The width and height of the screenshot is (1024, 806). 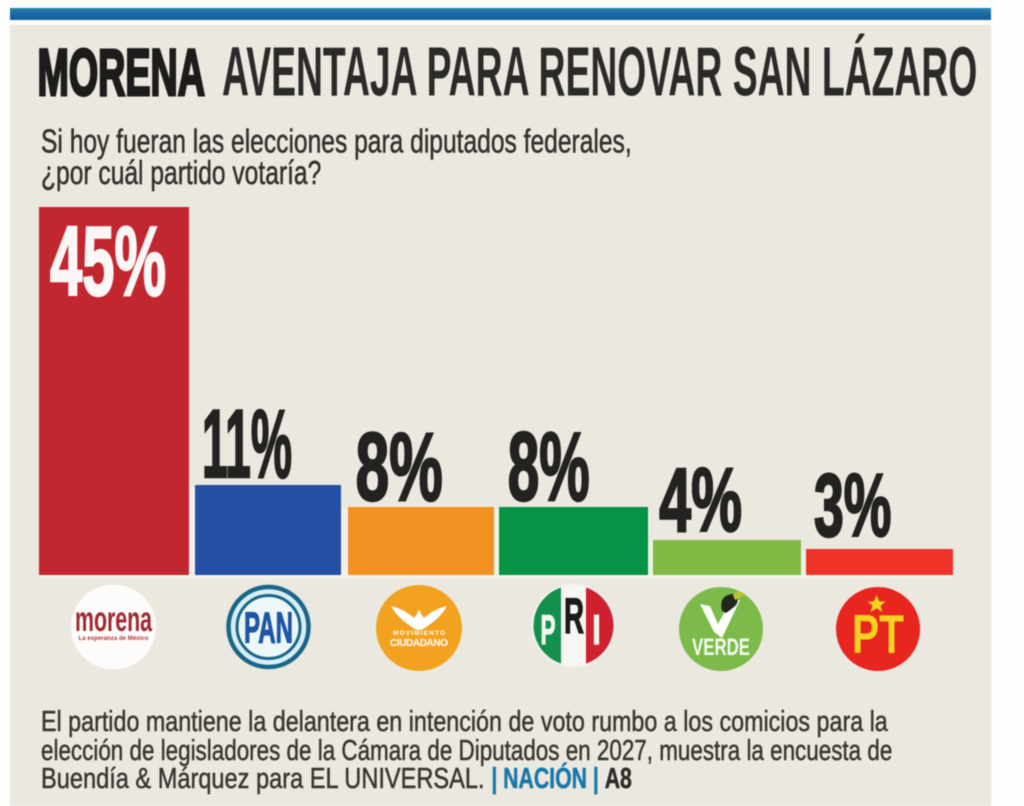 I want to click on svg-text: 3%, so click(x=852, y=505).